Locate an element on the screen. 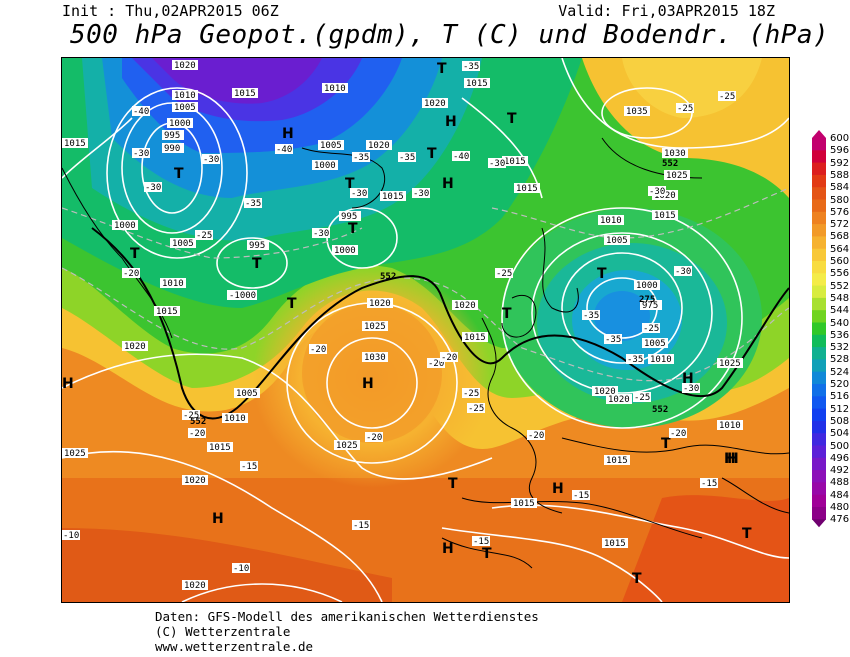 This screenshot has width=850, height=657. legend-value: 524 is located at coordinates (840, 372).